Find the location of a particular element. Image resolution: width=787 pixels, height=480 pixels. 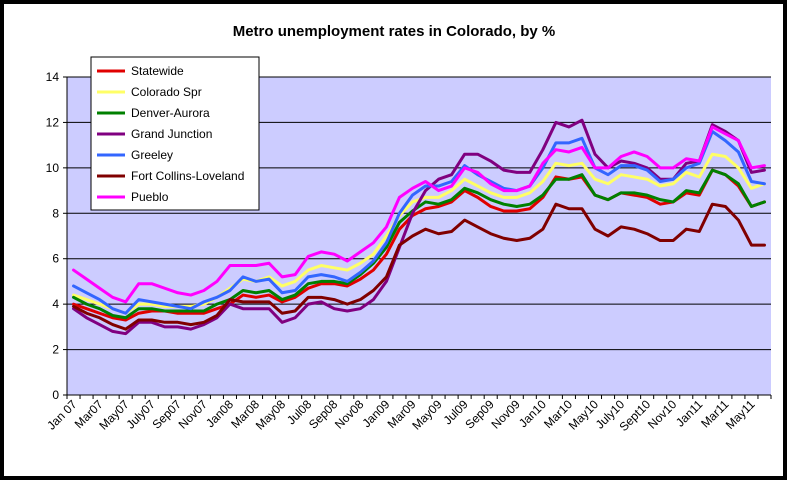

x-tick-label: May11 is located at coordinates (740, 414).